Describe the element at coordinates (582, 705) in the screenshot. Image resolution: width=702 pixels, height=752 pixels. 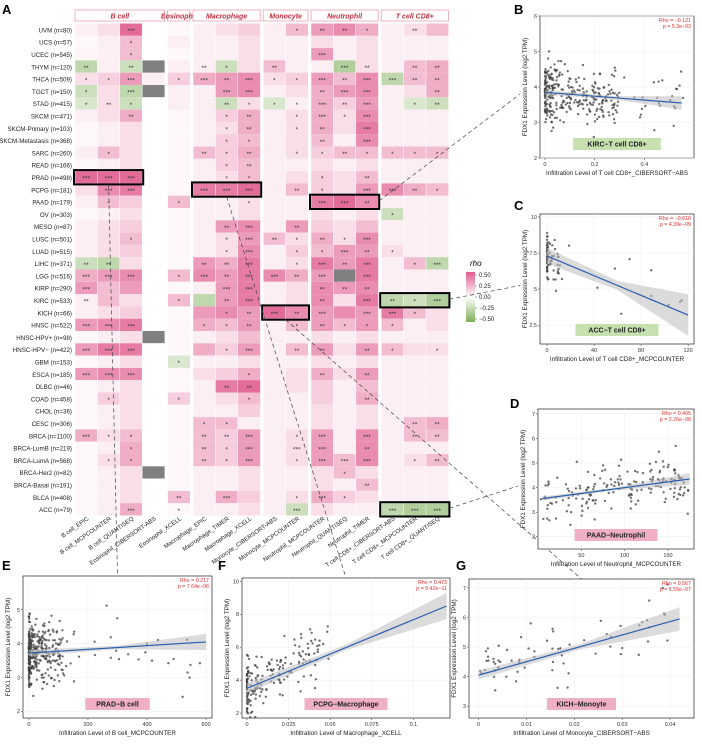
I see `panel-label: KICH−Monoyte` at that location.